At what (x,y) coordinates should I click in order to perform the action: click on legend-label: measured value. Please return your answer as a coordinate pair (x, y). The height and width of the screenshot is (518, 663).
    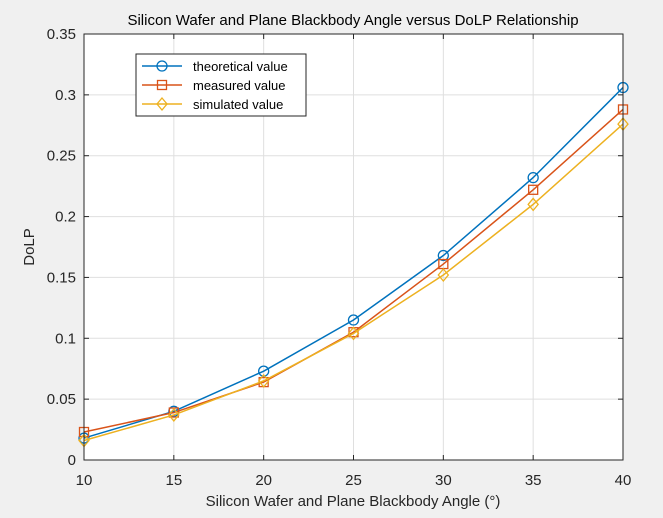
    Looking at the image, I should click on (239, 85).